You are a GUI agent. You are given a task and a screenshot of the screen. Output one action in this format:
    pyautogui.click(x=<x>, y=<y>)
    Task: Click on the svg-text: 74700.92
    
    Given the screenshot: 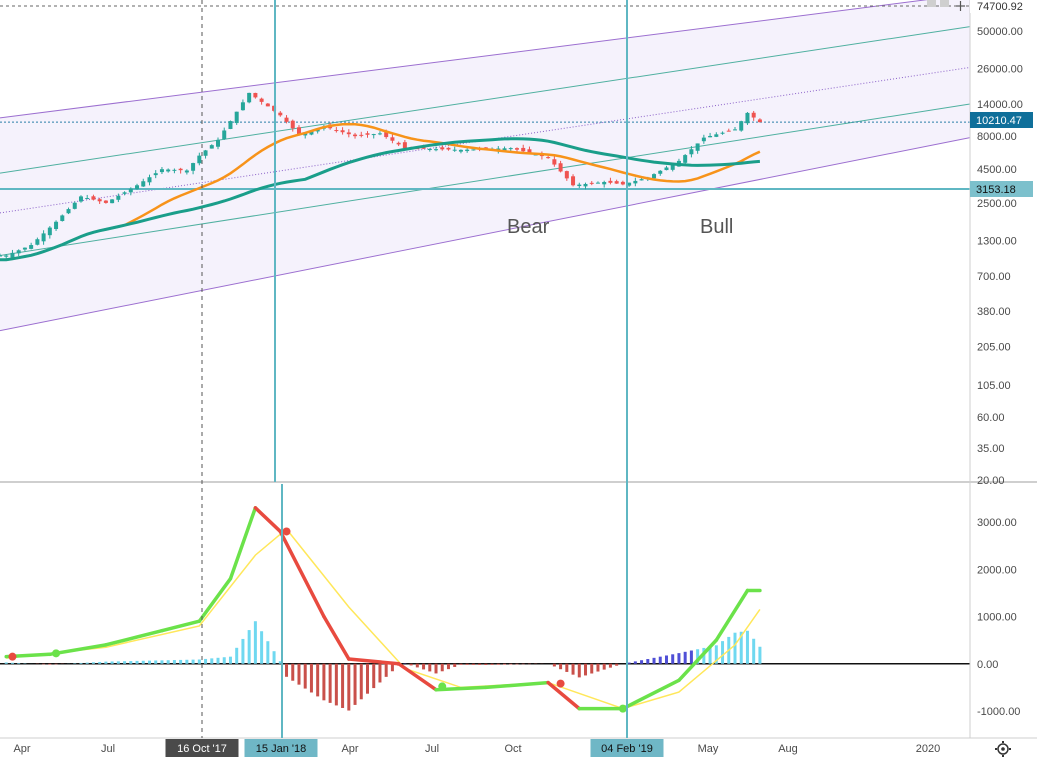 What is the action you would take?
    pyautogui.click(x=1000, y=7)
    